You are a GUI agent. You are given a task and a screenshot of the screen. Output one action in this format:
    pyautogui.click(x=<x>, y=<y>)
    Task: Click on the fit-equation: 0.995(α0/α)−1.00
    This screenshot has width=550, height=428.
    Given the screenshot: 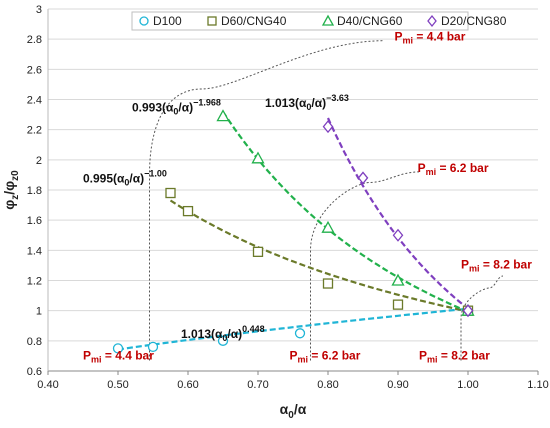 What is the action you would take?
    pyautogui.click(x=125, y=177)
    